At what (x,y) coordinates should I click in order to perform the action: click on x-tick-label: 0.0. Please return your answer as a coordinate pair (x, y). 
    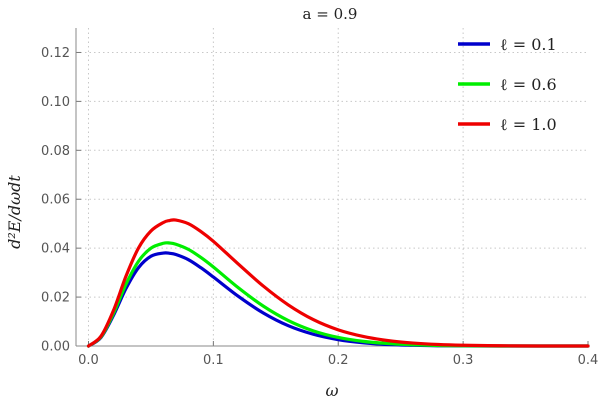
    Looking at the image, I should click on (88, 360).